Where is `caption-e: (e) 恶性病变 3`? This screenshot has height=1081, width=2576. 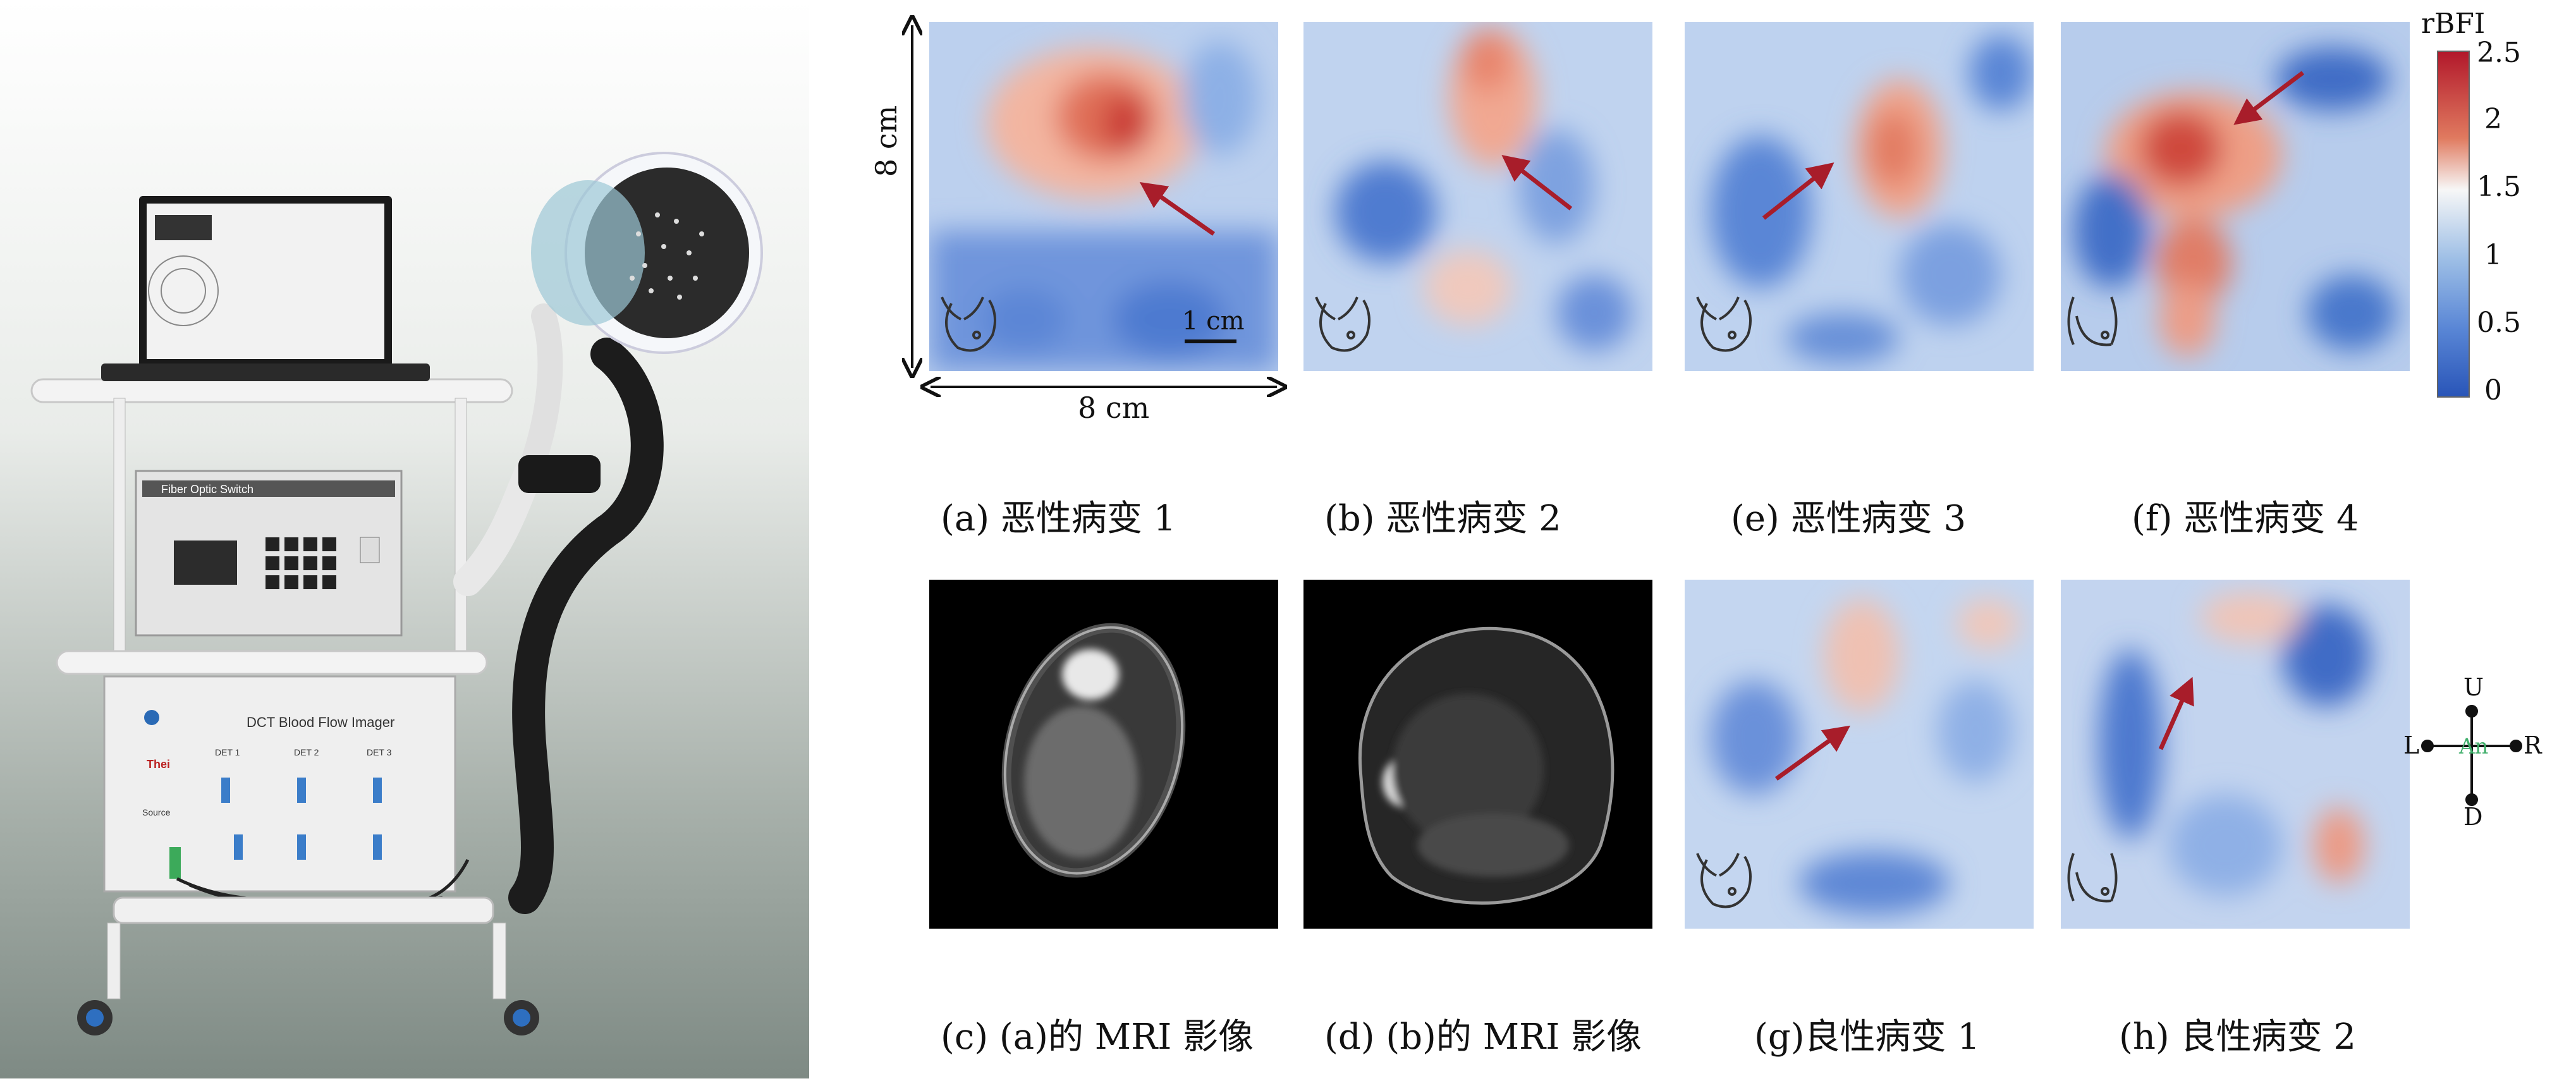 caption-e: (e) 恶性病变 3 is located at coordinates (1849, 518).